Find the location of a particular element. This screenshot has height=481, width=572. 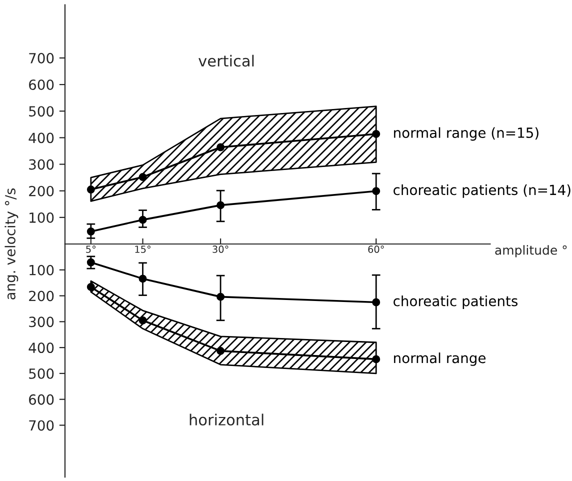

x-tick-label: 15° is located at coordinates (142, 249).